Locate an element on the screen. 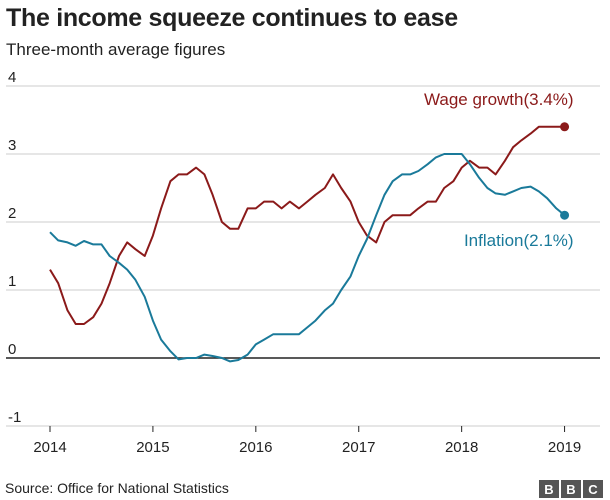 The image size is (610, 500). y-tick-label: 4 is located at coordinates (12, 77).